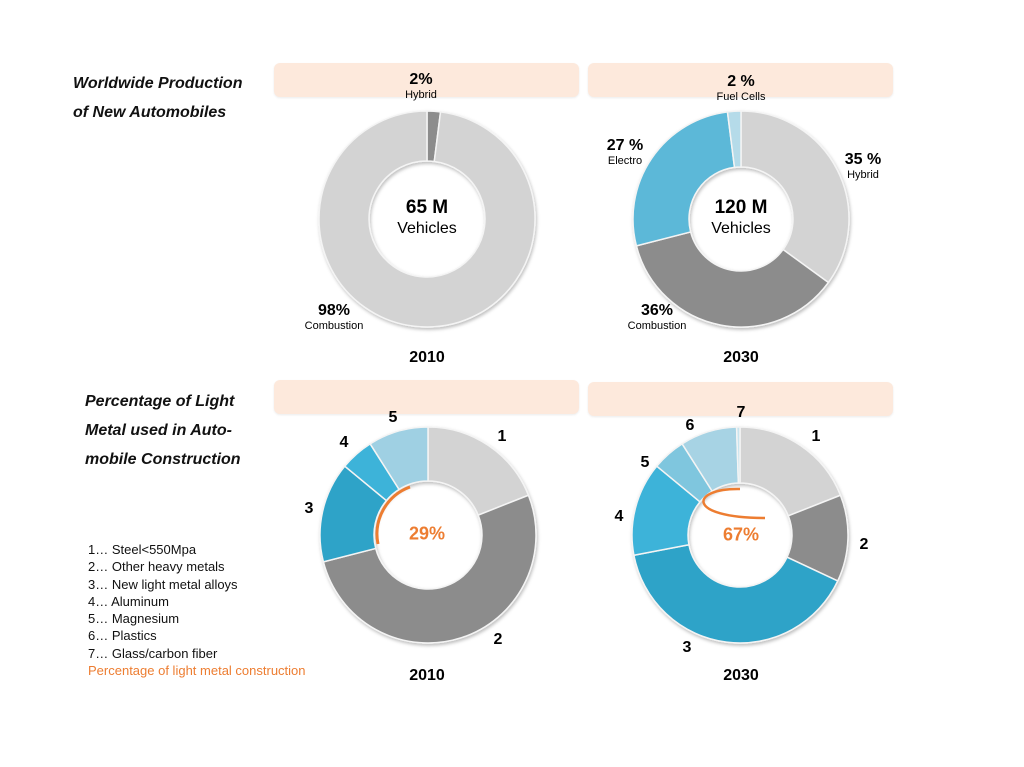 The height and width of the screenshot is (767, 1024). I want to click on year-label-lightmetal-2010: 2010, so click(427, 675).